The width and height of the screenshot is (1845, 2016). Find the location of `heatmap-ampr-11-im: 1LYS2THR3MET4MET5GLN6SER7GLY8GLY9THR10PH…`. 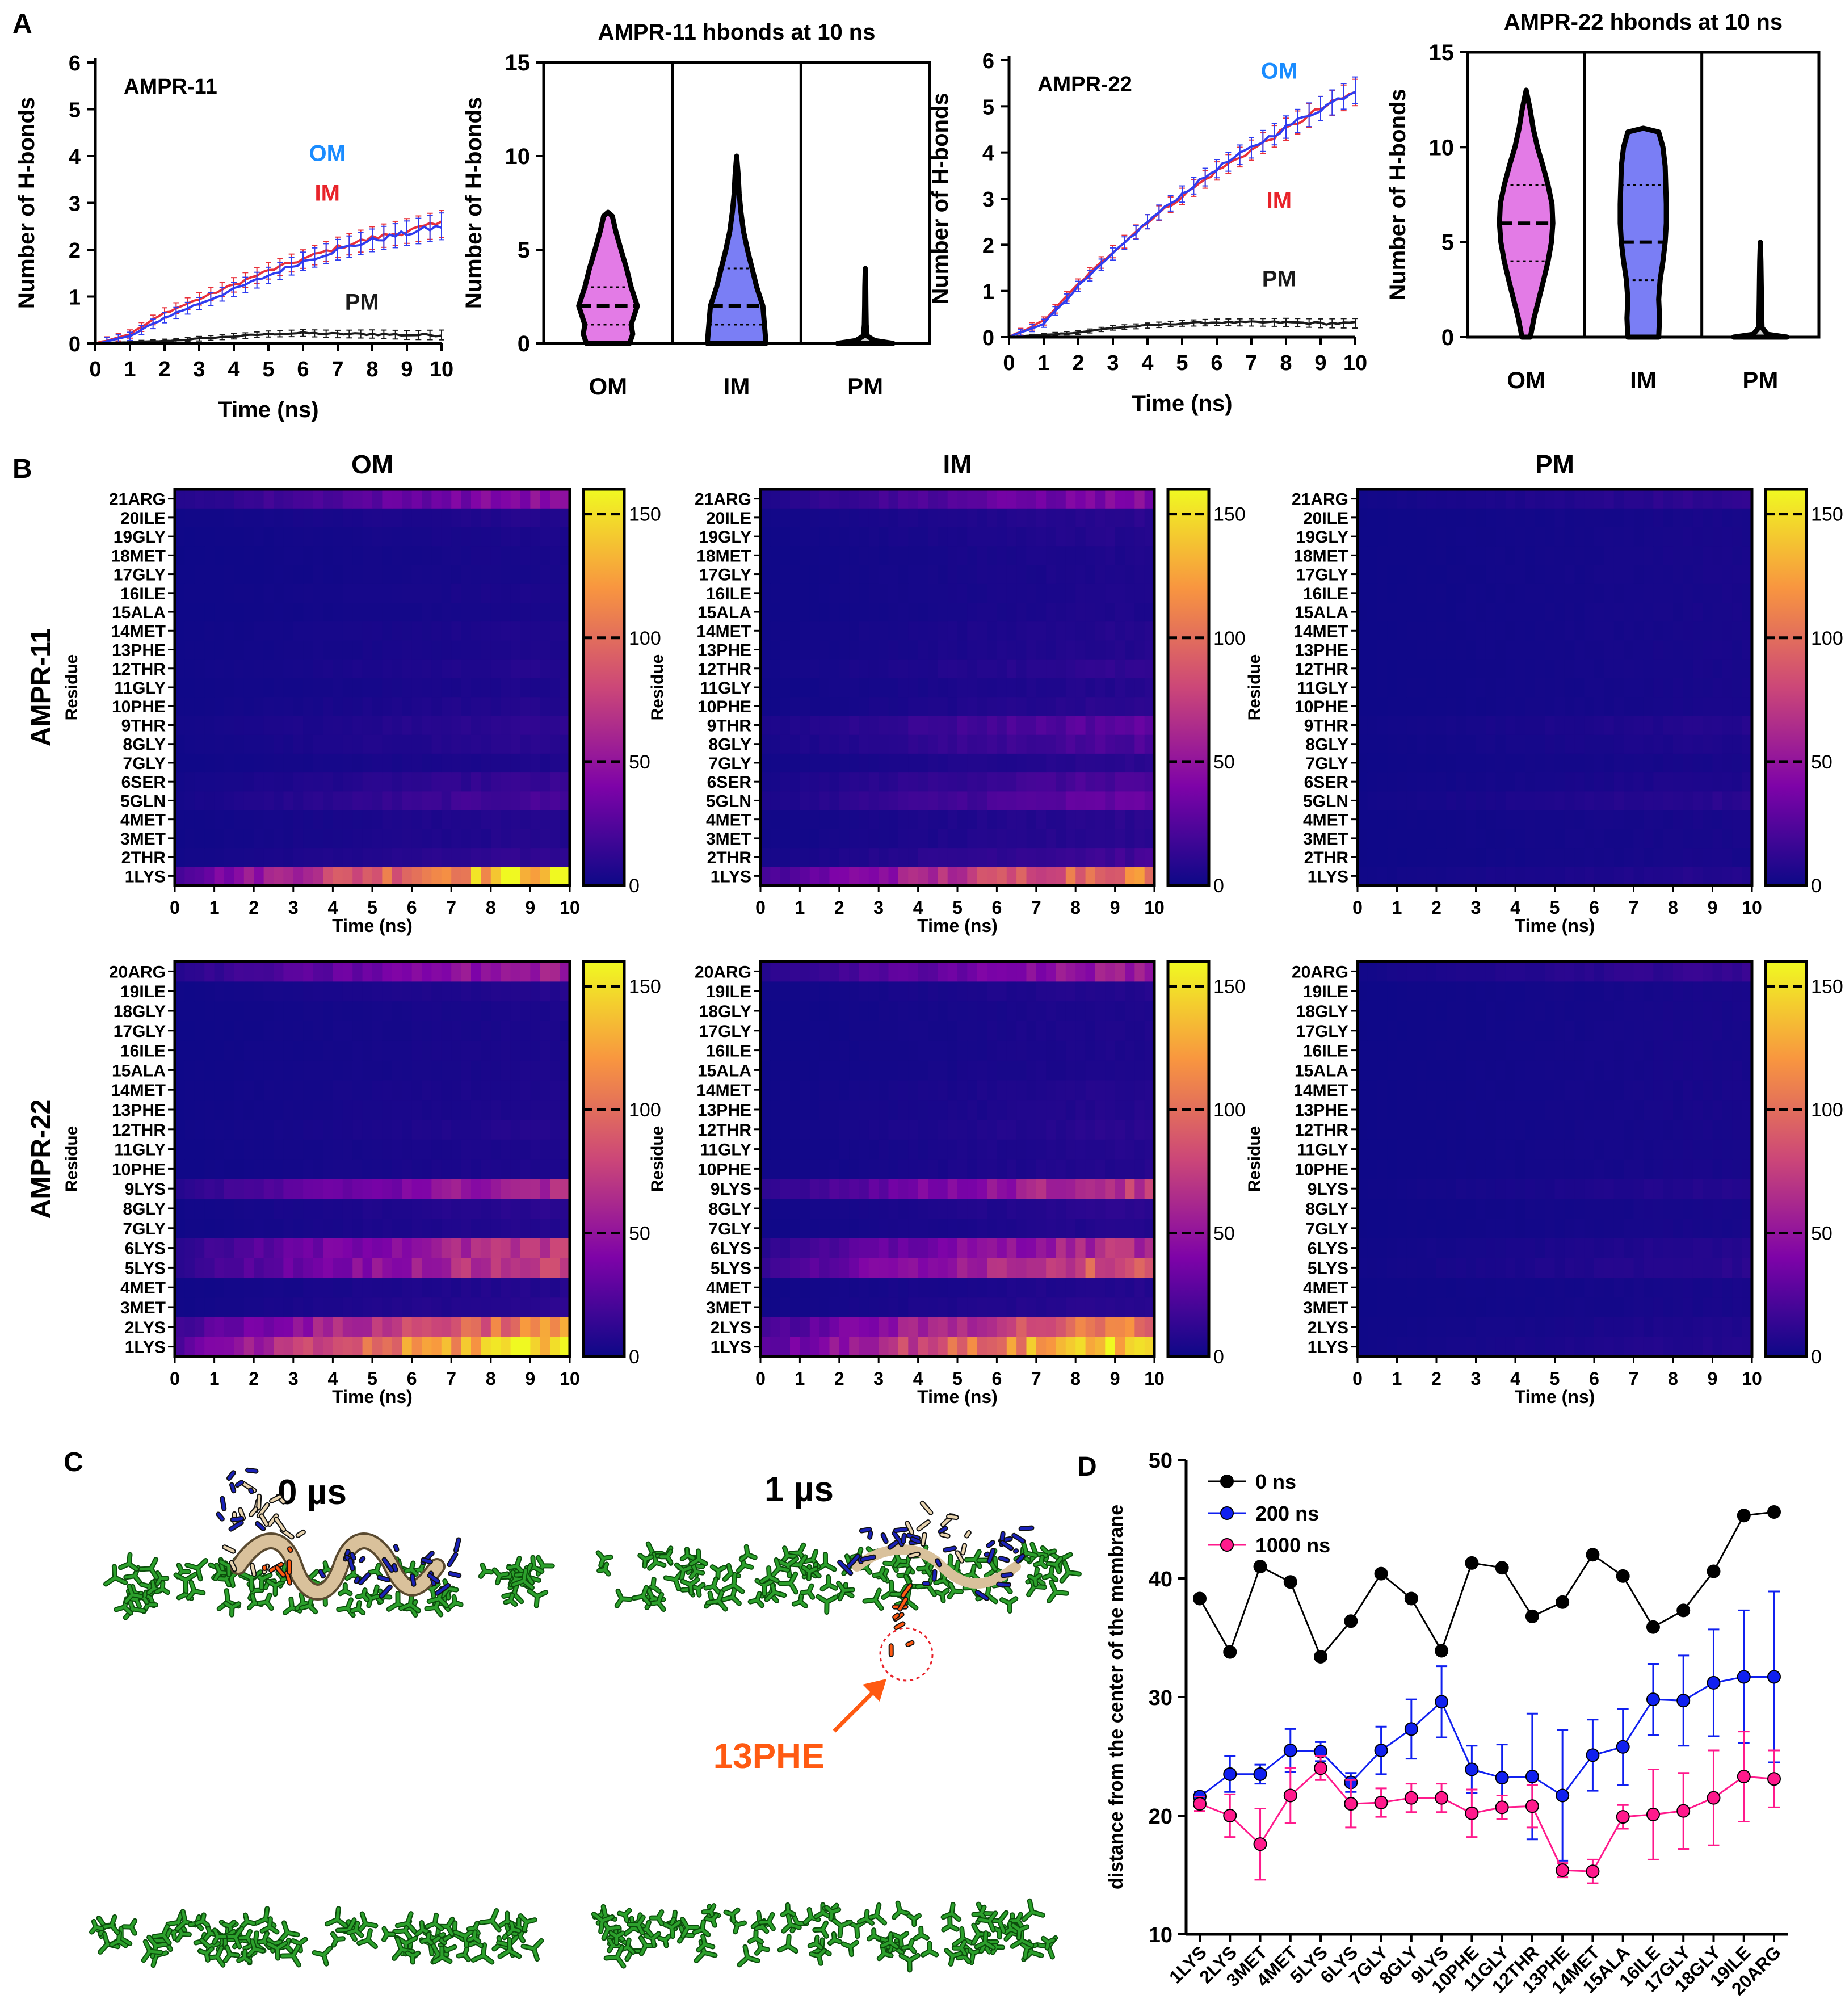

heatmap-ampr-11-im: 1LYS2THR3MET4MET5GLN6SER7GLY8GLY9THR10PH… is located at coordinates (947, 693).